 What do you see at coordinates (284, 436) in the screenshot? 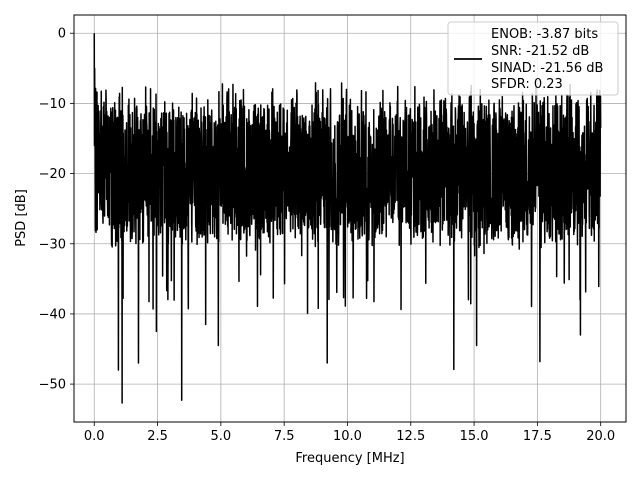
I see `x-tick-label: 7.5` at bounding box center [284, 436].